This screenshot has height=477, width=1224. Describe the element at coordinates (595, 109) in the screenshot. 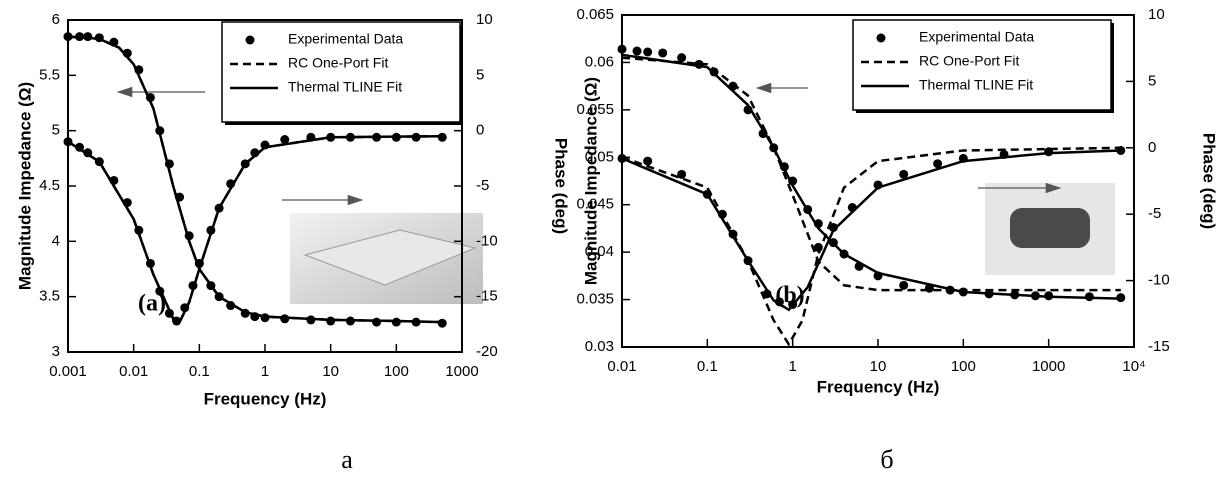

I see `y-tick-label: 0.055` at that location.